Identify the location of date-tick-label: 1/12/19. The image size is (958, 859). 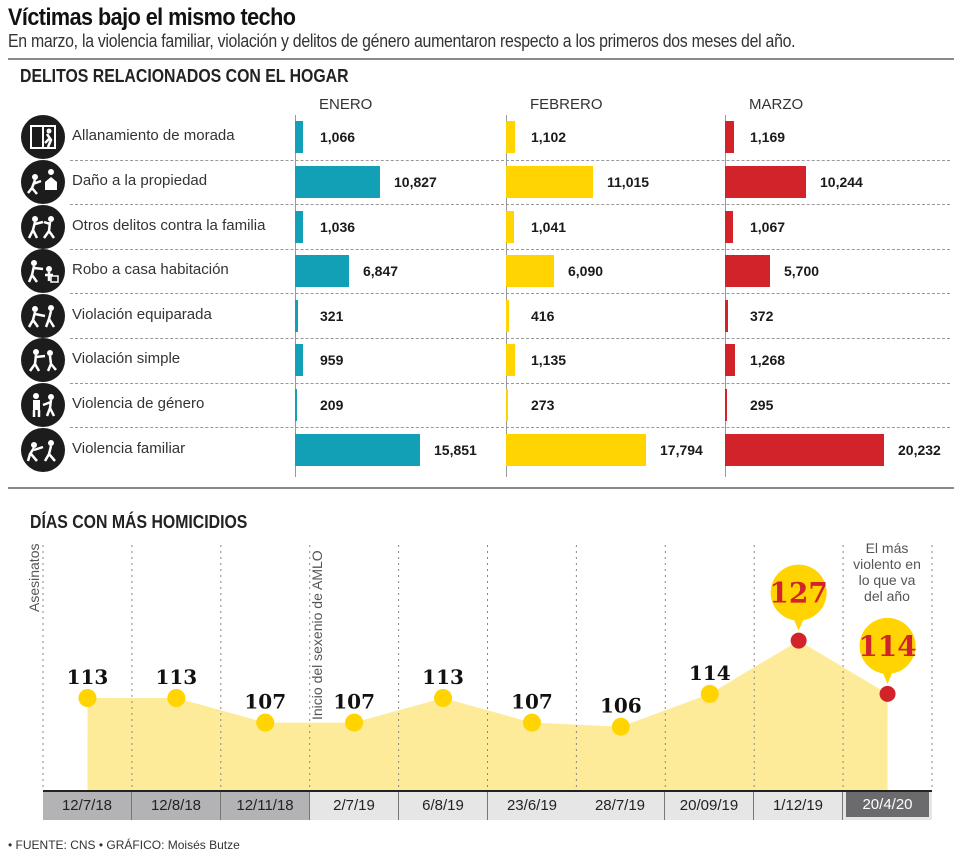
(798, 806).